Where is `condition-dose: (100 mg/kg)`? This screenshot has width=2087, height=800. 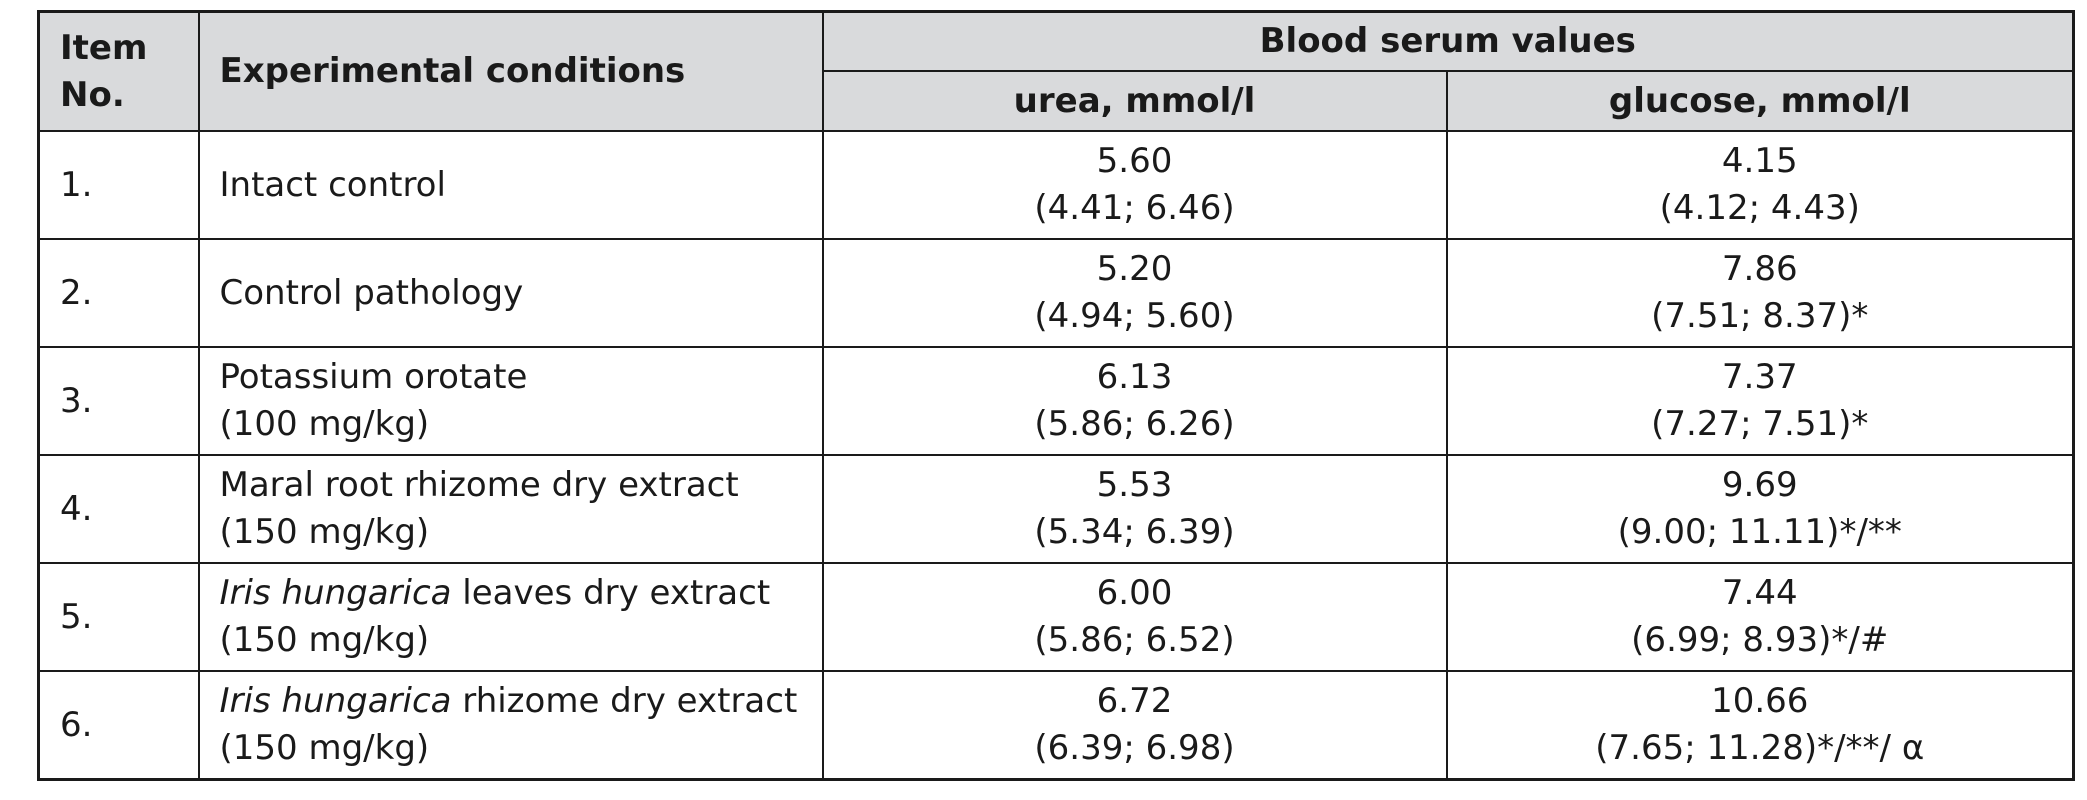
condition-dose: (100 mg/kg) is located at coordinates (324, 424).